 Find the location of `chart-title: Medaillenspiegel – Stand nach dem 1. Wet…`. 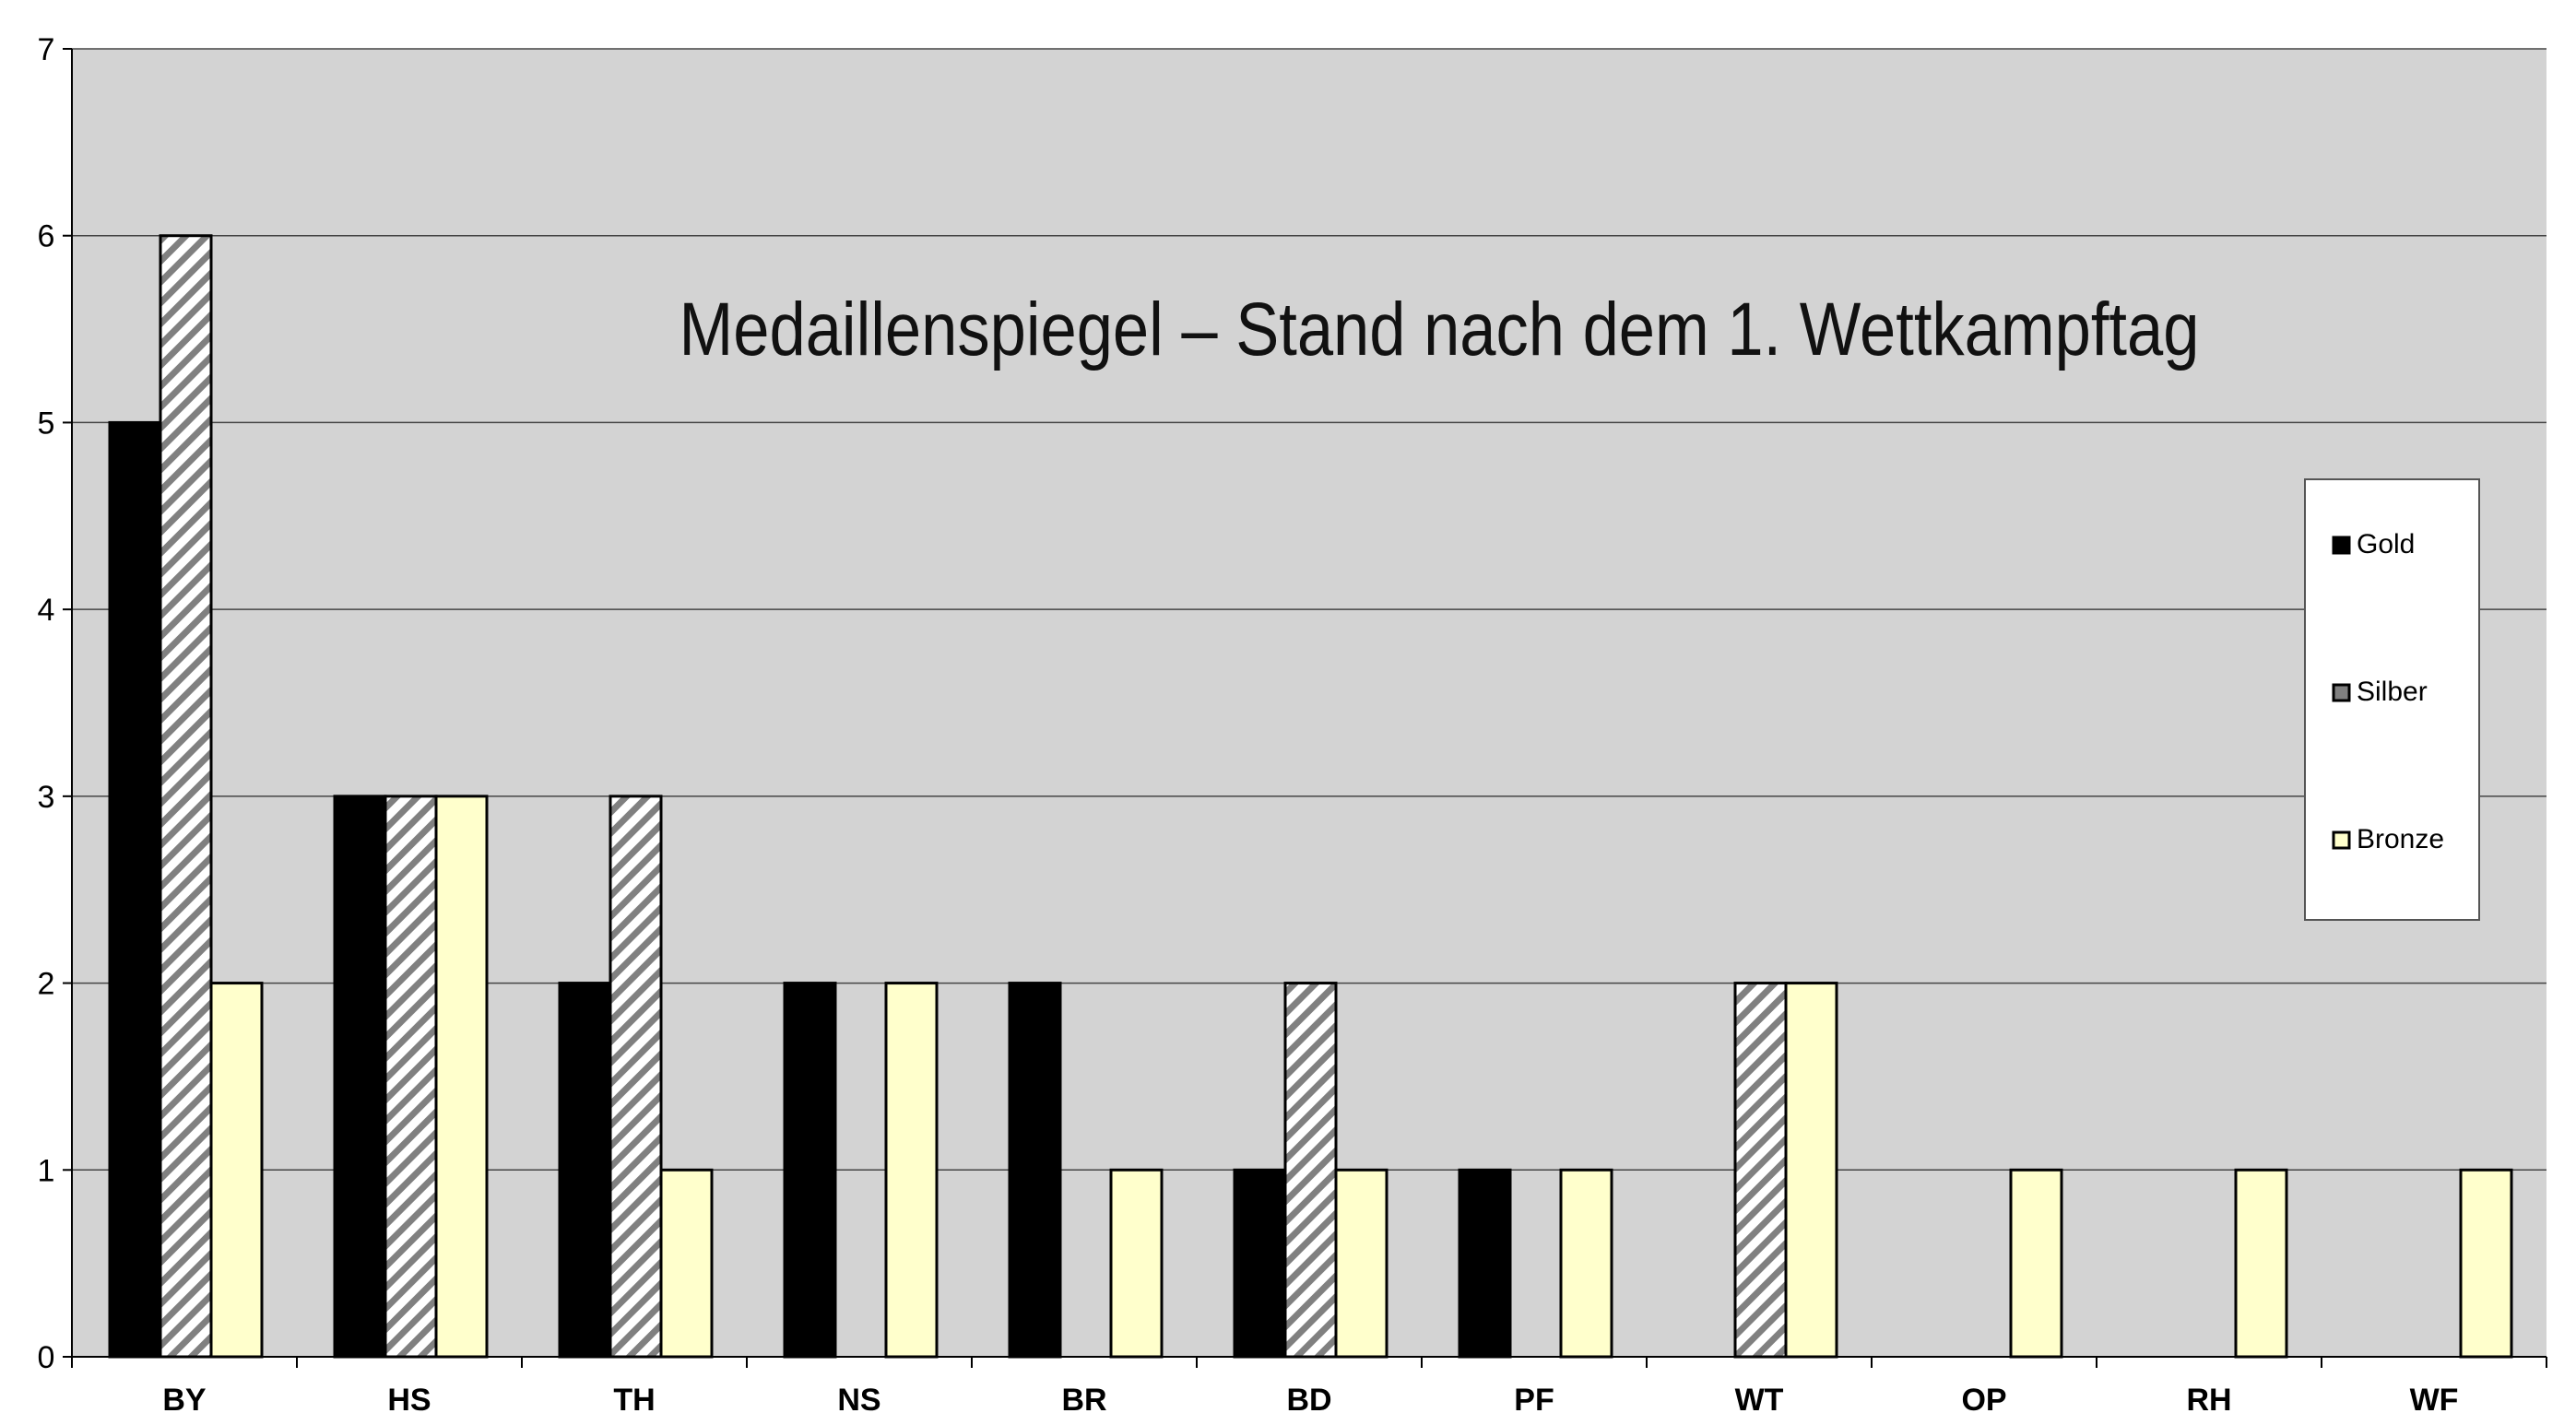

chart-title: Medaillenspiegel – Stand nach dem 1. Wet… is located at coordinates (1439, 329).